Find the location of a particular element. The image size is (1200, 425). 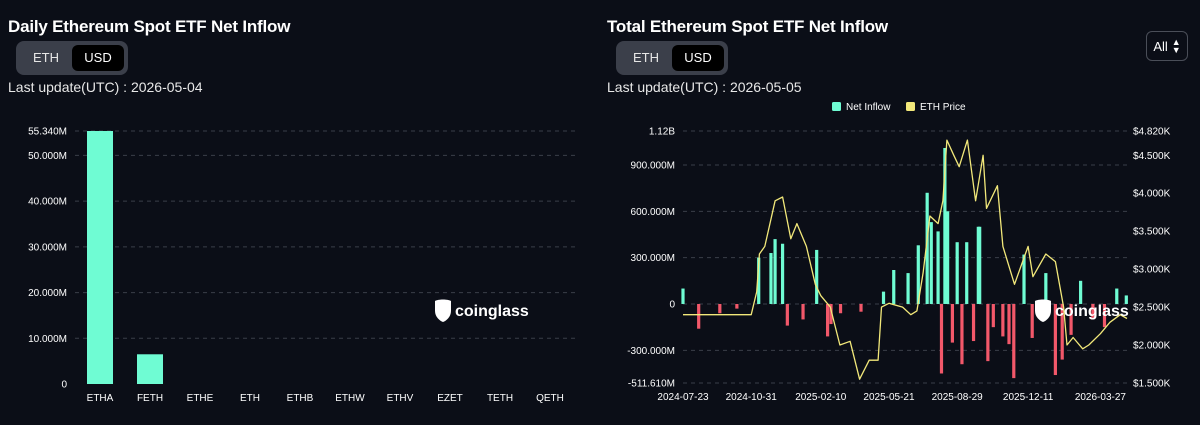

daily-x-tick-label: TETH is located at coordinates (500, 398).